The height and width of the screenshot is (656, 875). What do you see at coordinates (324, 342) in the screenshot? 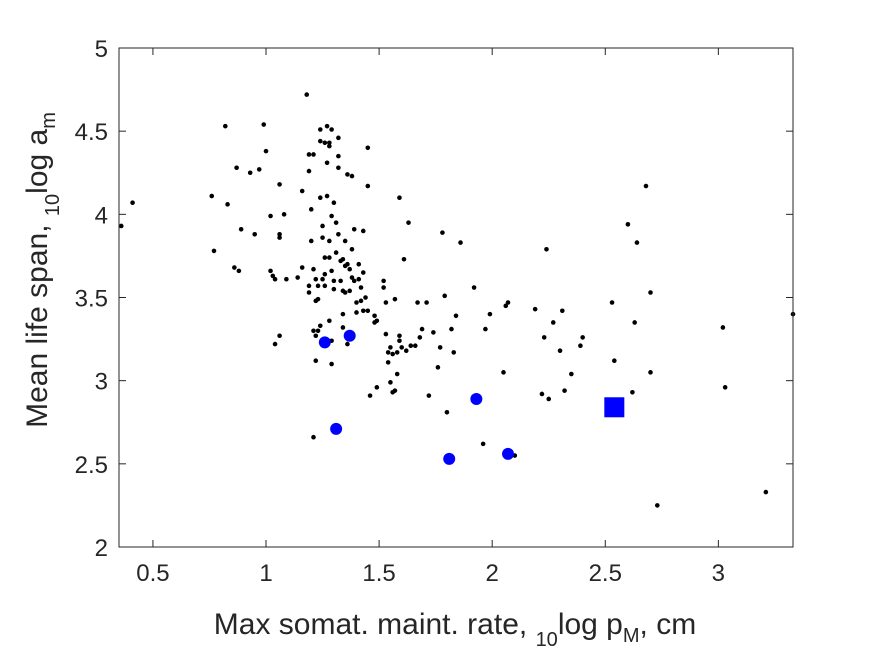
I see `highlight-point` at bounding box center [324, 342].